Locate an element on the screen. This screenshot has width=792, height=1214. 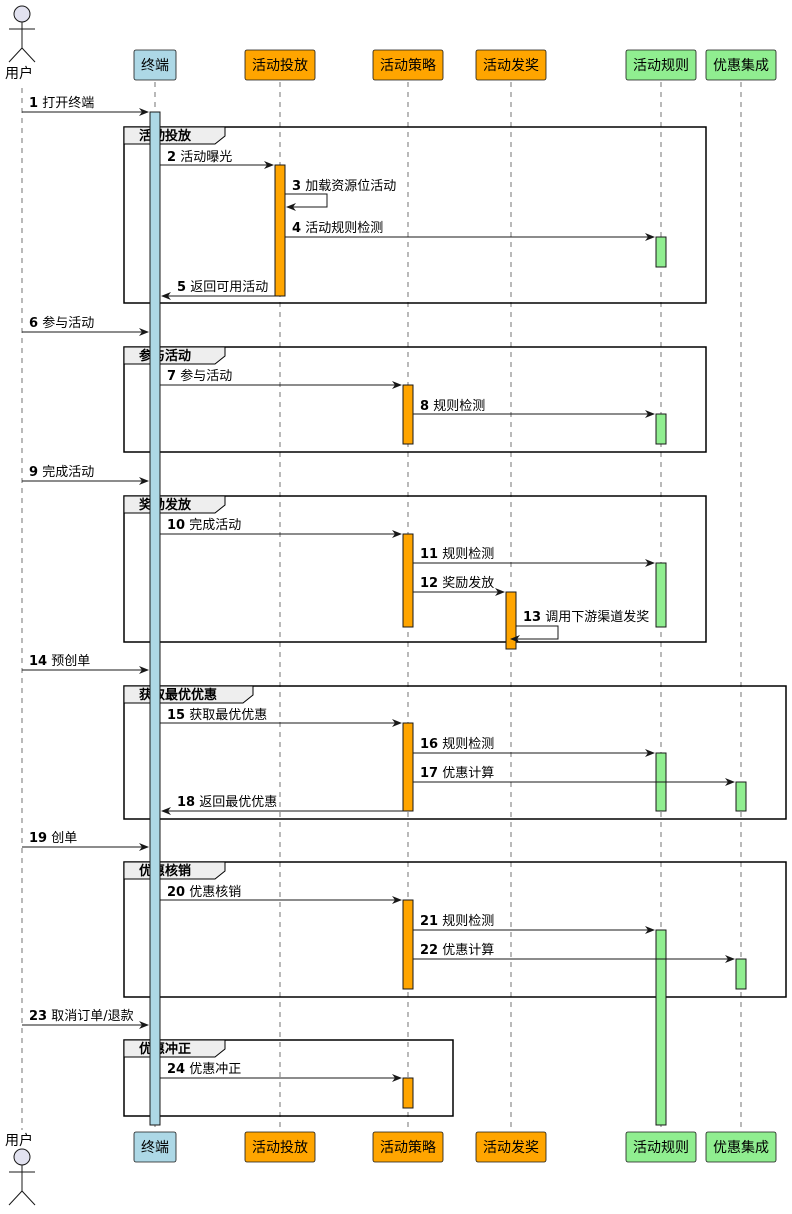
frame-title: 优惠核销 is located at coordinates (165, 871).